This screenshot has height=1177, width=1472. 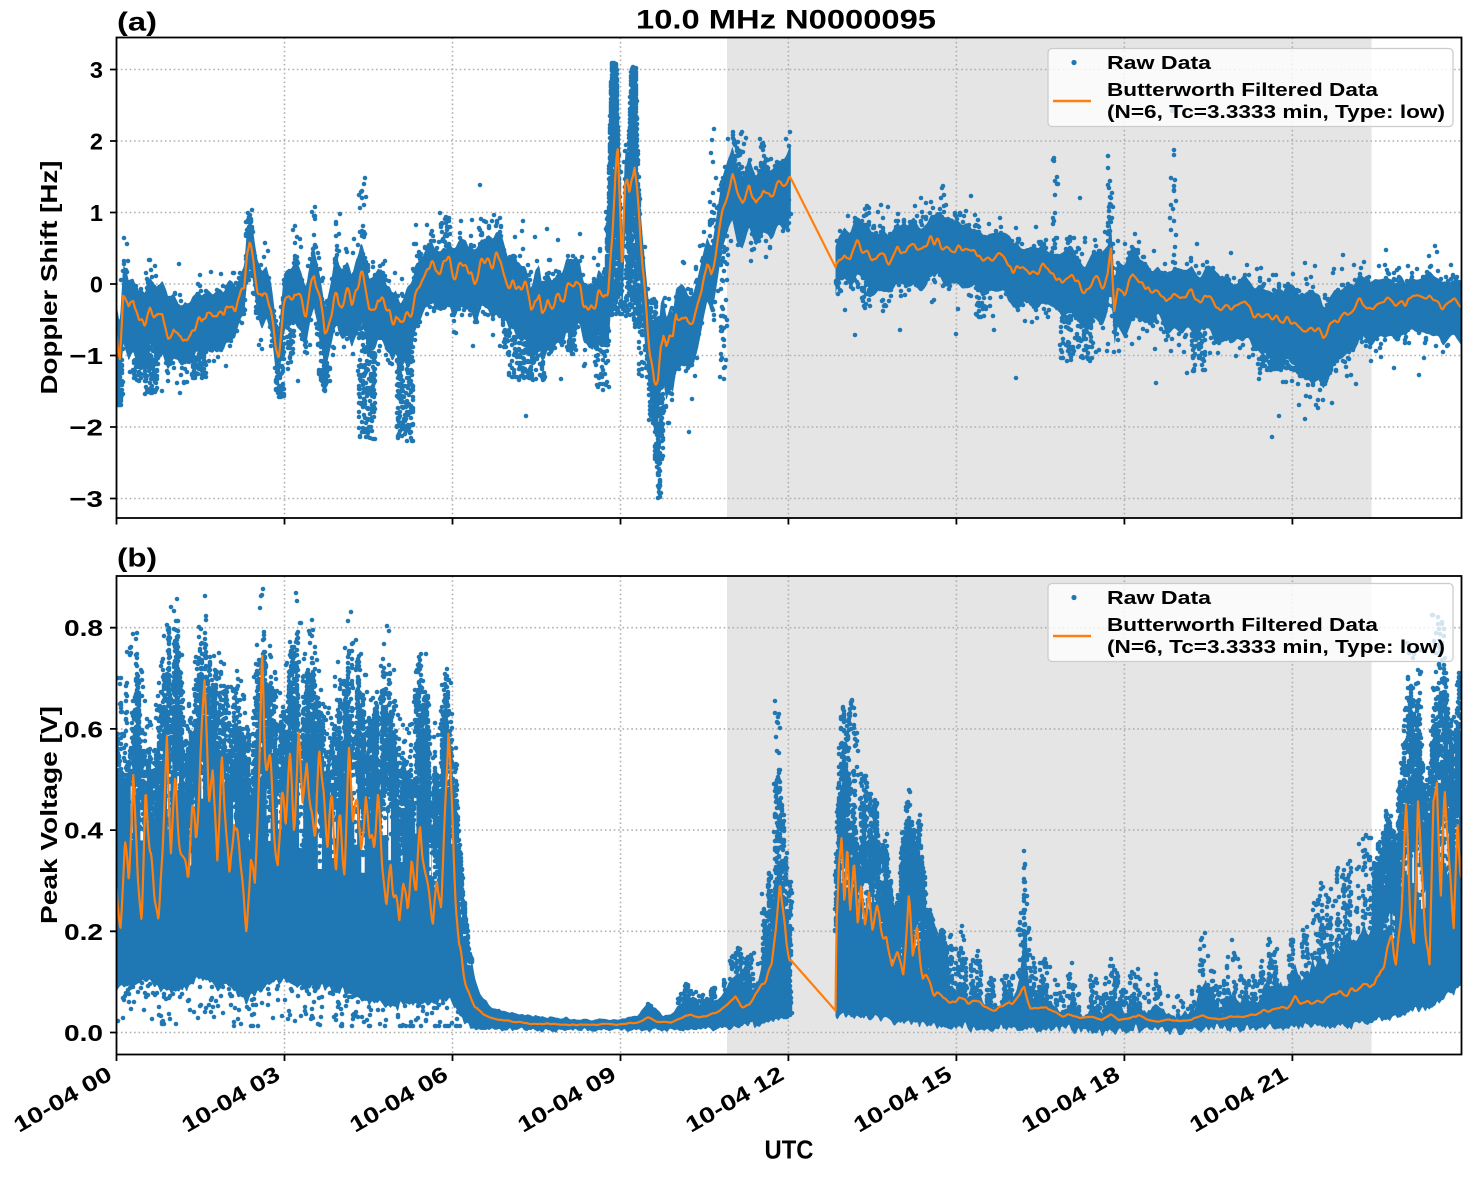 What do you see at coordinates (96, 213) in the screenshot?
I see `svg-text: 1` at bounding box center [96, 213].